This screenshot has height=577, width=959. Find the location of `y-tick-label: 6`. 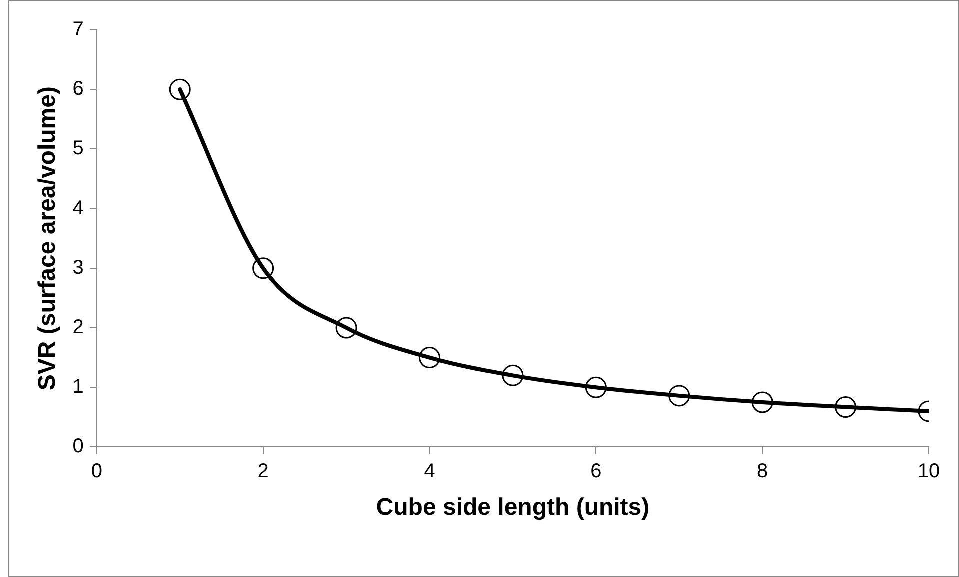

y-tick-label: 6 is located at coordinates (78, 89).